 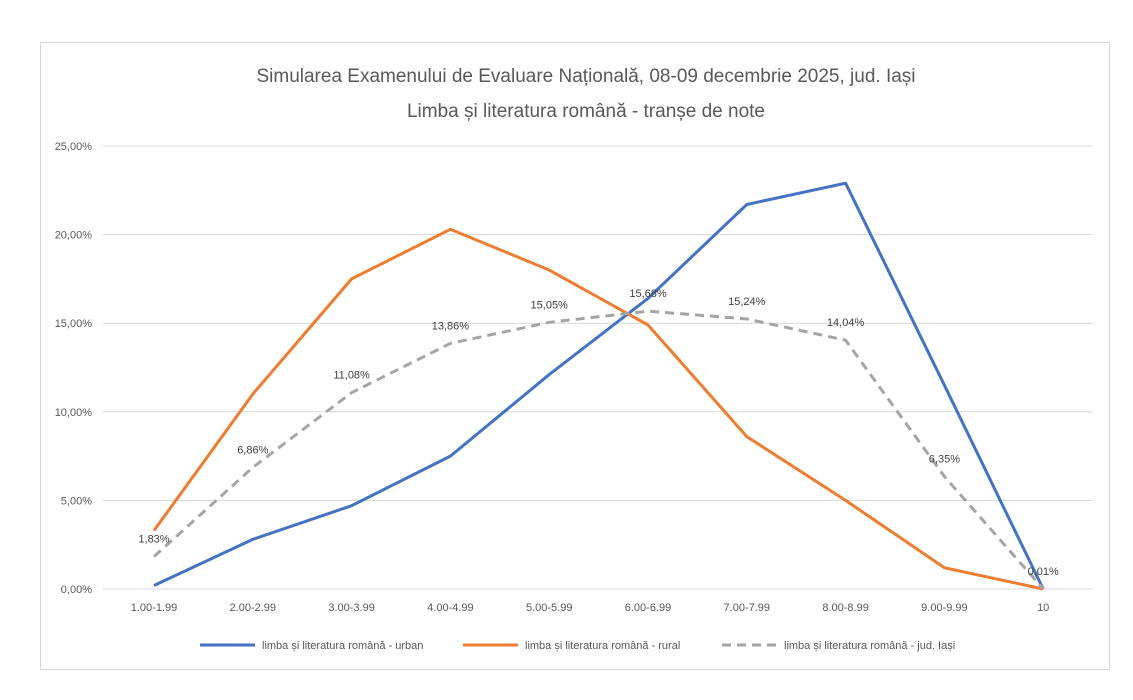 What do you see at coordinates (747, 608) in the screenshot?
I see `x-tick-label: 7.00-7.99` at bounding box center [747, 608].